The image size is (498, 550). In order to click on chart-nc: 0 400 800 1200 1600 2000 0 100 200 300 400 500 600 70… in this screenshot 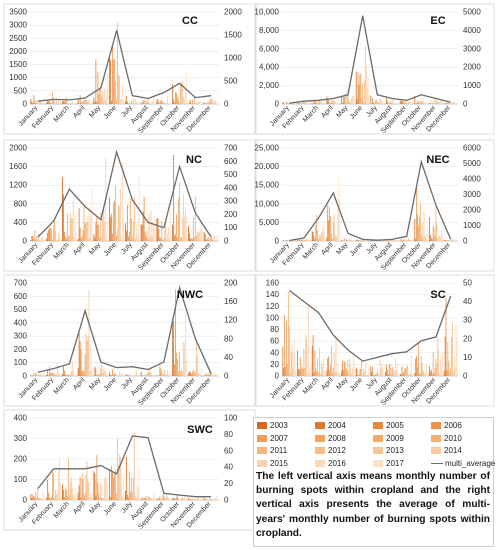, I will do `click(129, 205)`.